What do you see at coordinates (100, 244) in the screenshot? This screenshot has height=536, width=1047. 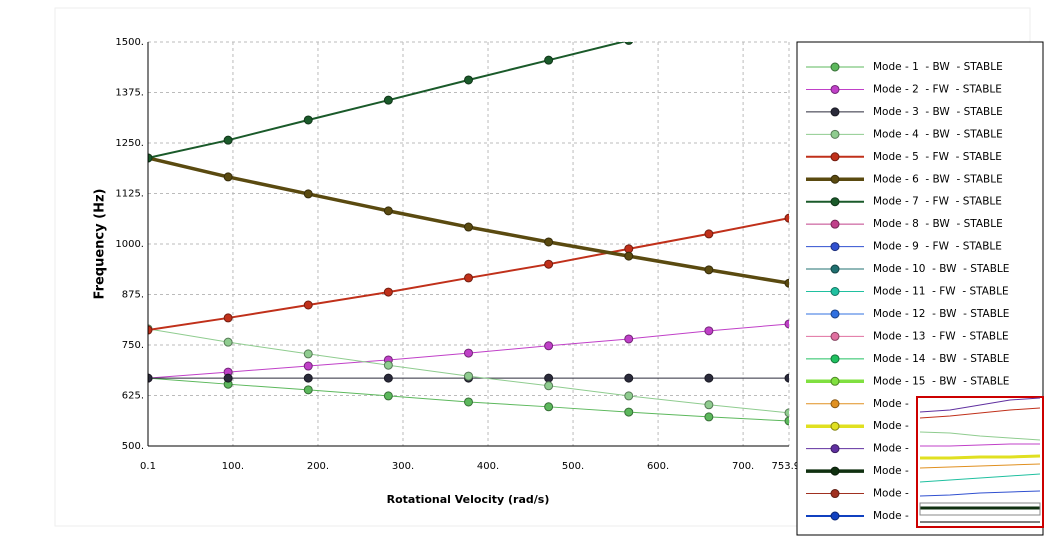 I see `y-axis-label: Frequency (Hz)` at bounding box center [100, 244].